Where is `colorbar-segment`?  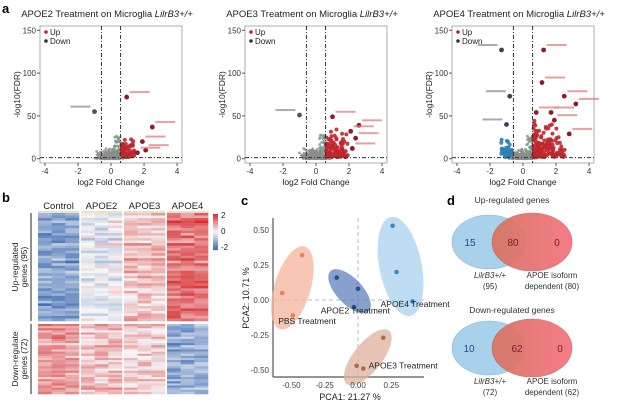
colorbar-segment is located at coordinates (215, 236).